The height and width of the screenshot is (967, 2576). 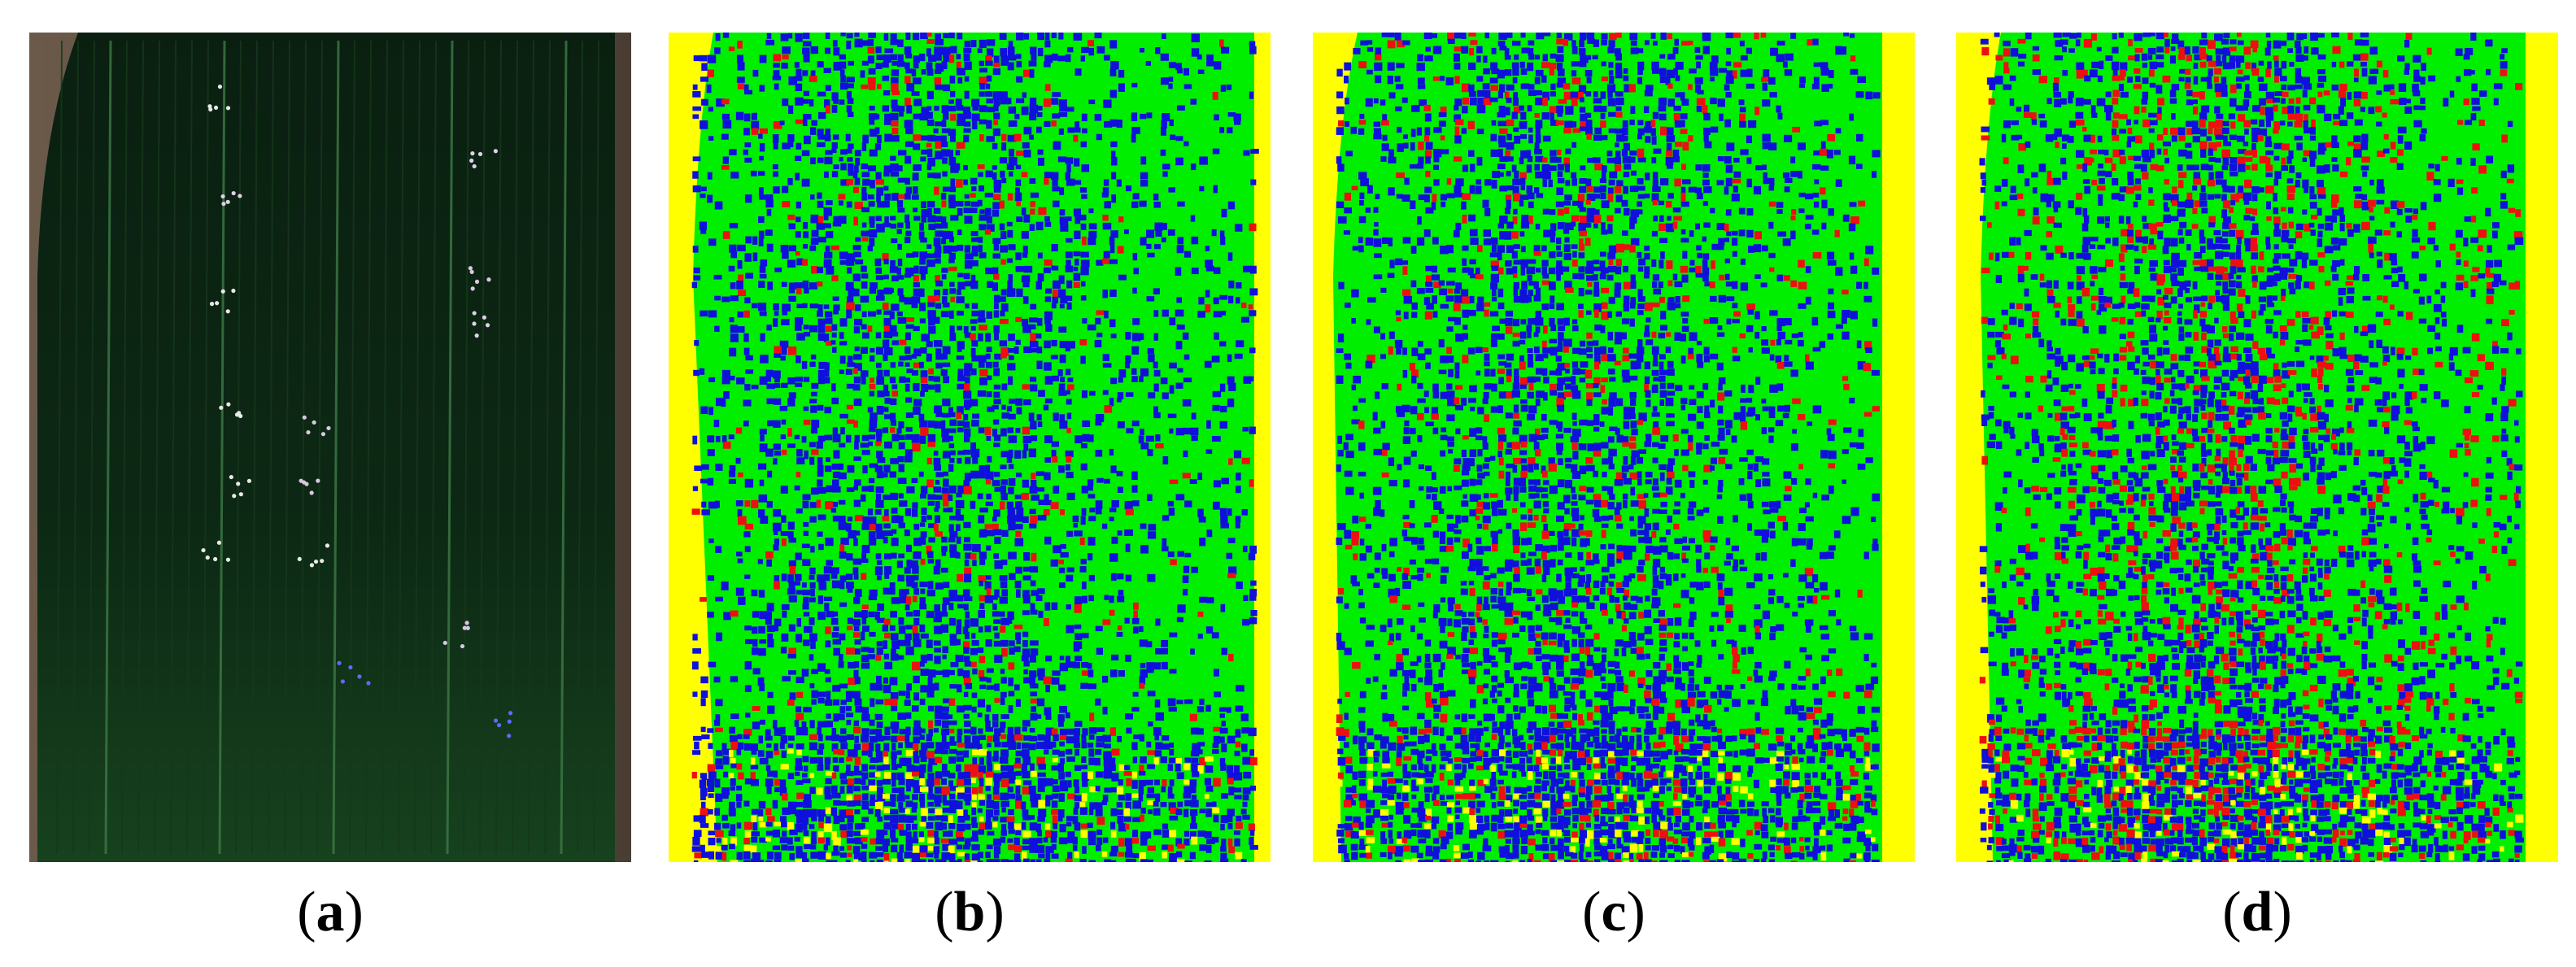 I want to click on caption-letter-b: b, so click(x=969, y=912).